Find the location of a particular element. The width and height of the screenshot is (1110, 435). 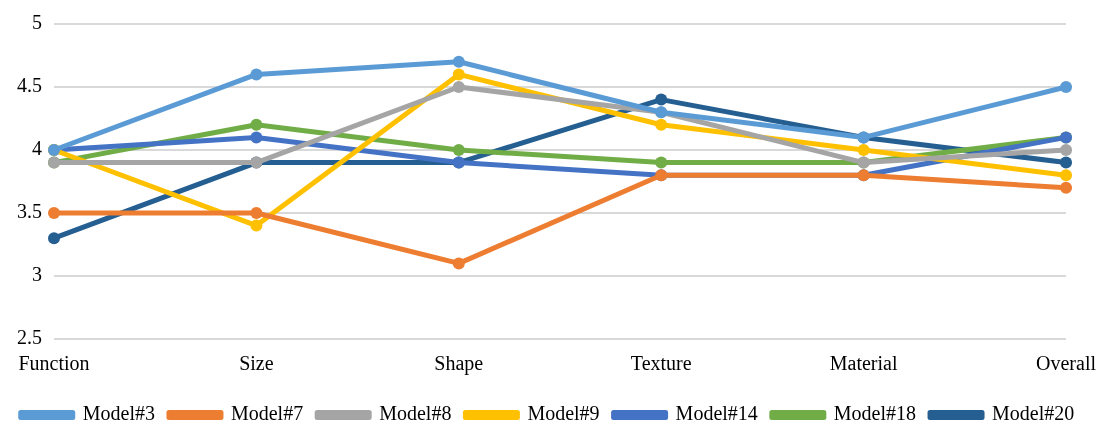

legend-label: Model#14 is located at coordinates (716, 413).